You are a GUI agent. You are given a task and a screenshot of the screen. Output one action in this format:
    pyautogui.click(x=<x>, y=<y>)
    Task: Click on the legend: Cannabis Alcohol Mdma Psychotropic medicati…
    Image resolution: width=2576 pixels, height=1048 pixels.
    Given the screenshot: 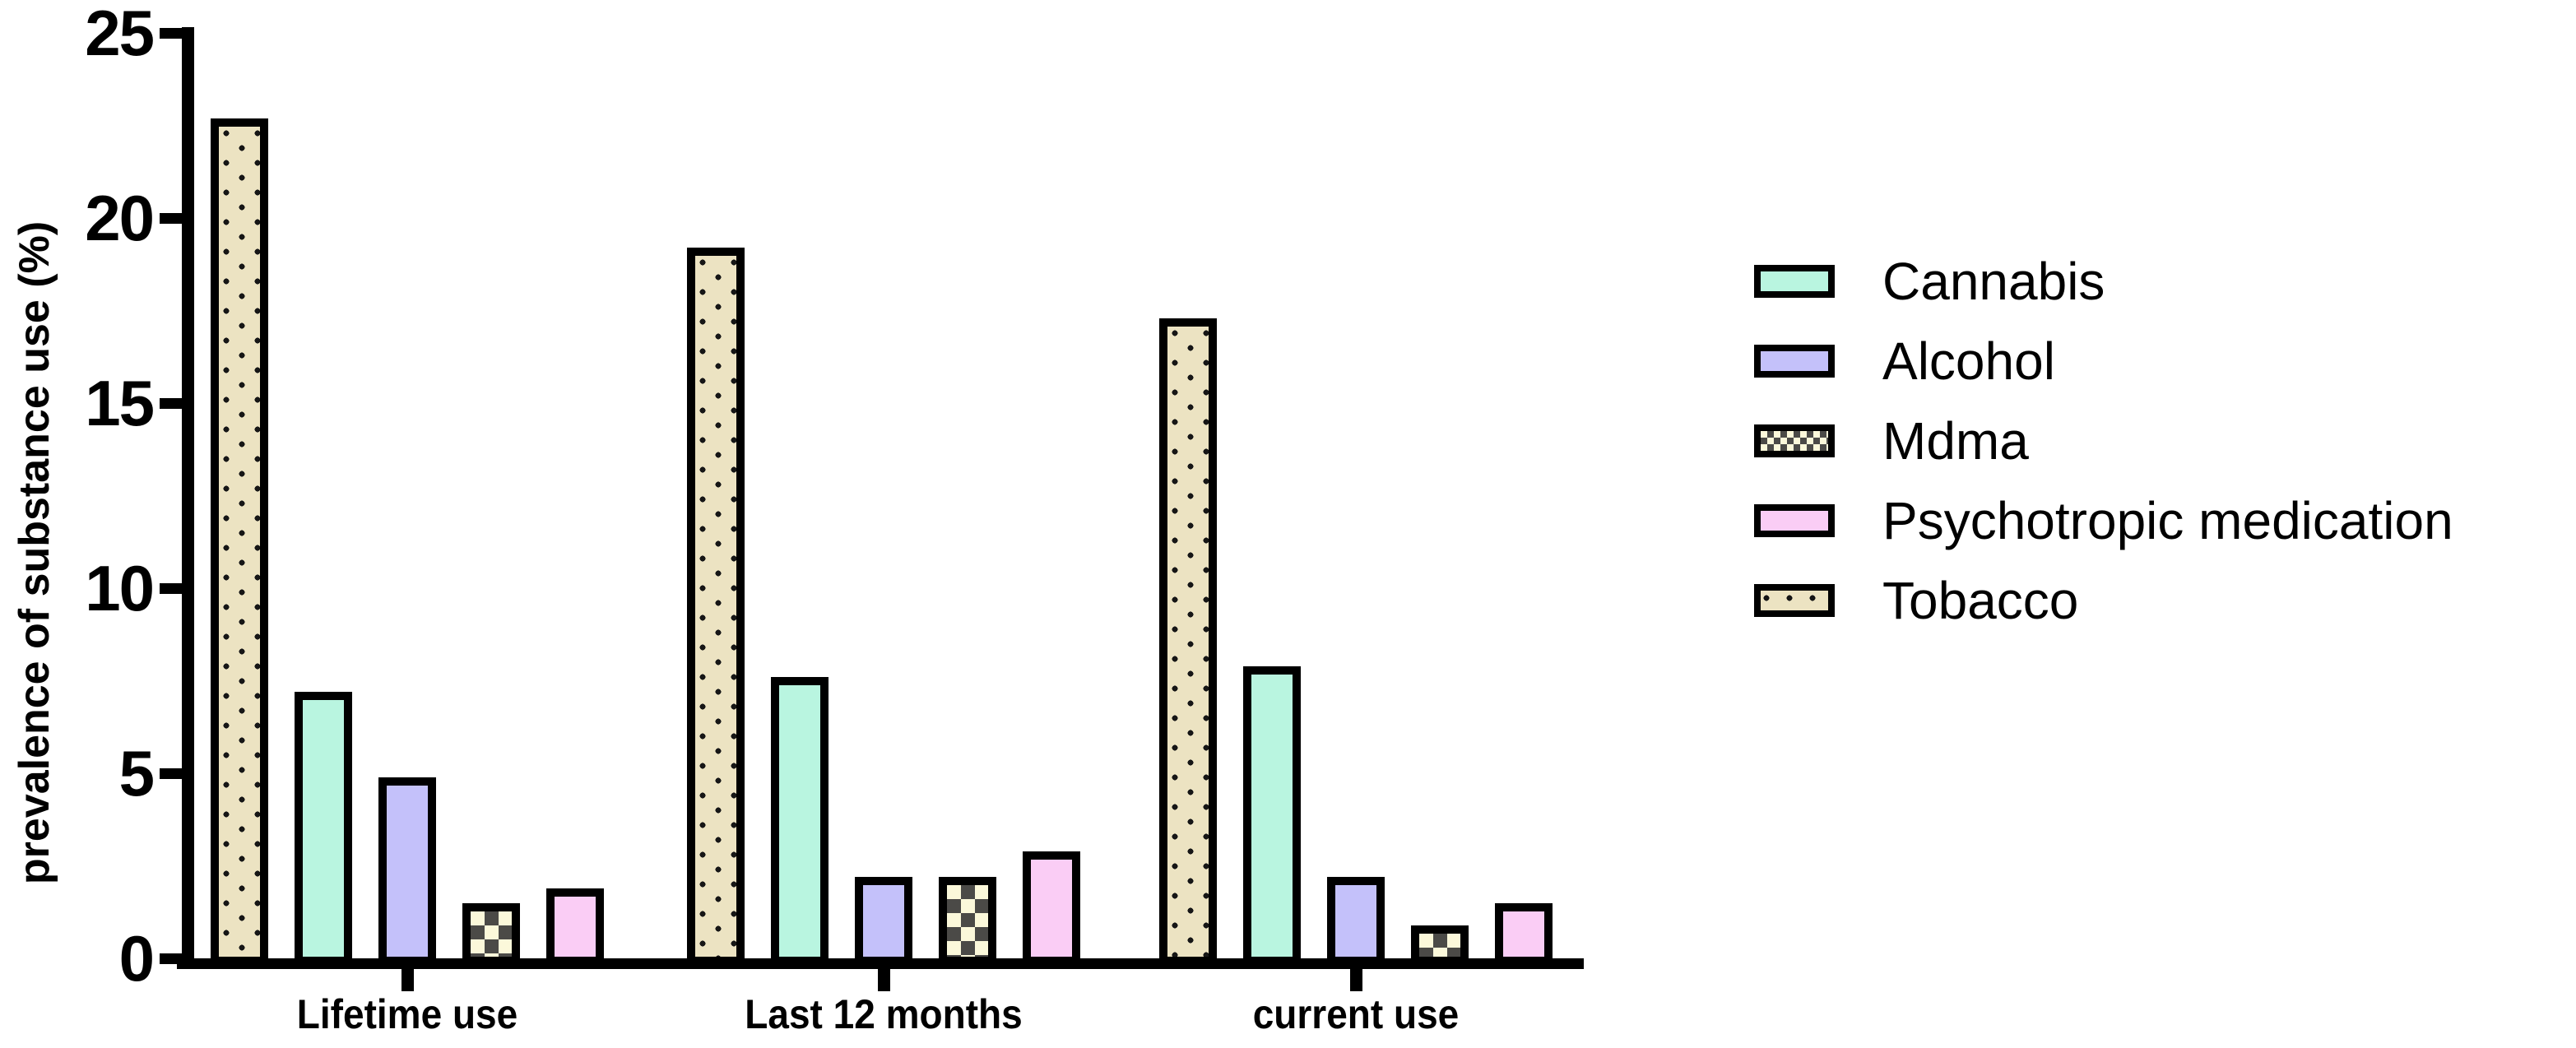 What is the action you would take?
    pyautogui.click(x=2103, y=440)
    